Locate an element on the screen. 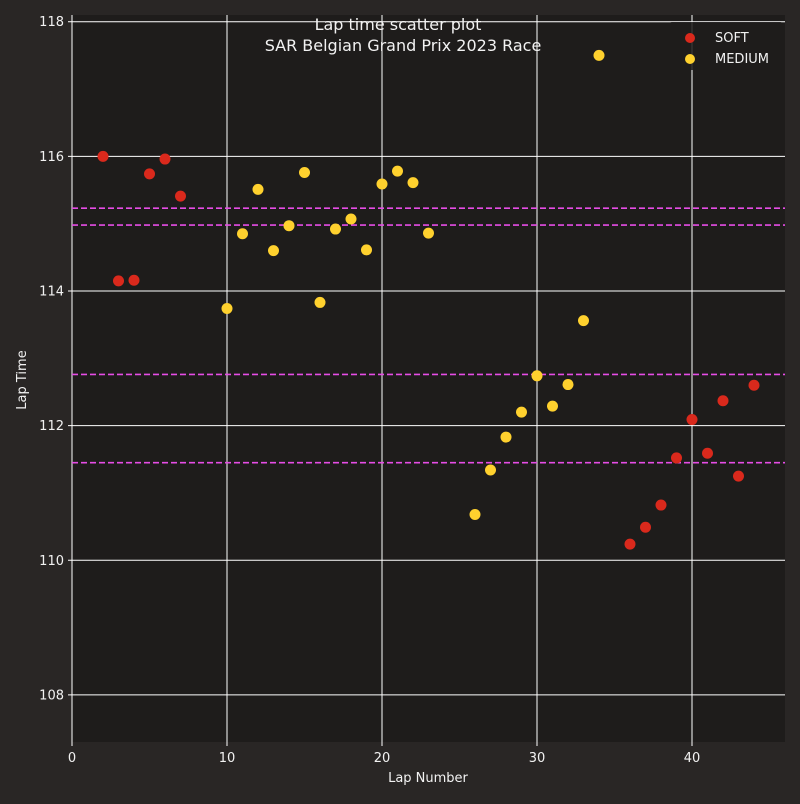 The width and height of the screenshot is (800, 804). x-tick-label: 0 is located at coordinates (72, 758).